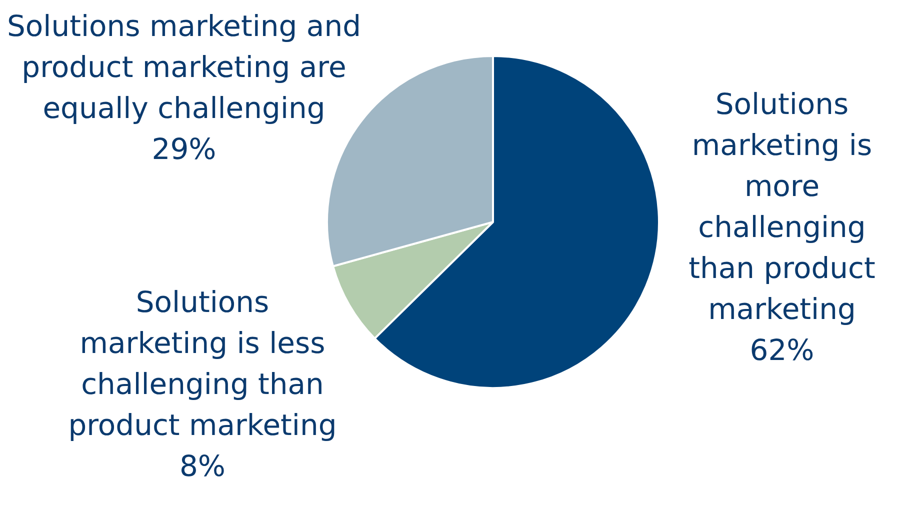 The image size is (898, 520). What do you see at coordinates (184, 149) in the screenshot?
I see `data-label: 29%` at bounding box center [184, 149].